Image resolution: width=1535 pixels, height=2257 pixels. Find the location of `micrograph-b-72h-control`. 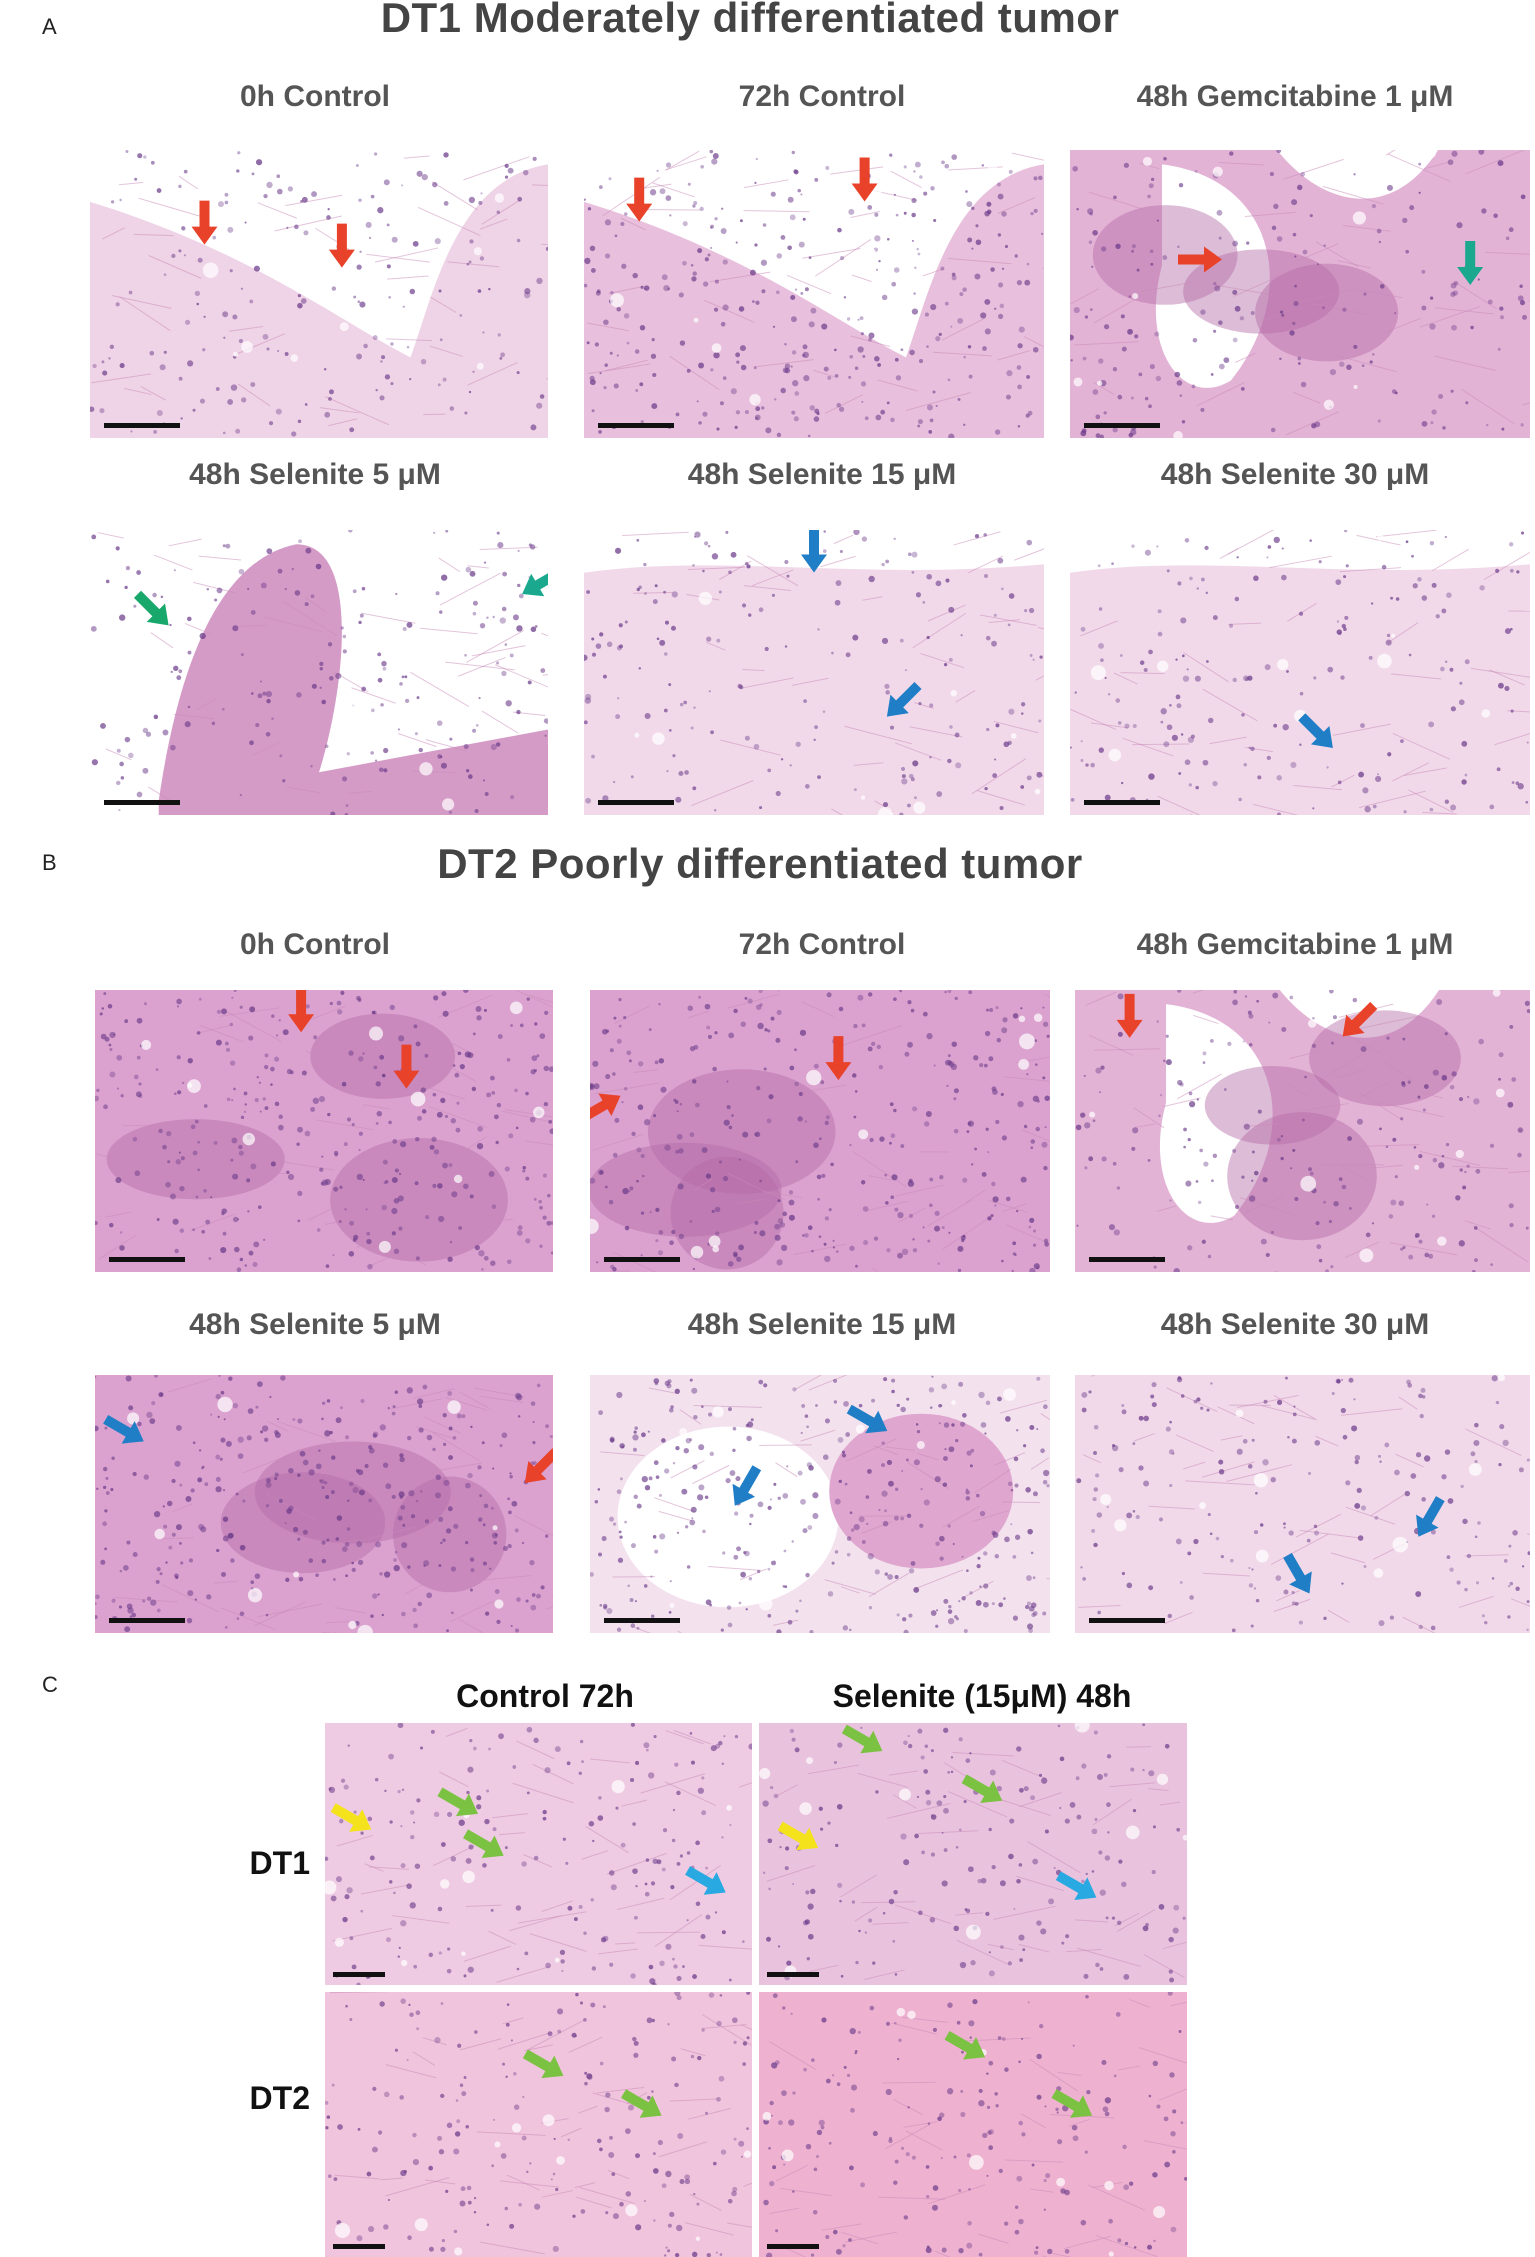

micrograph-b-72h-control is located at coordinates (820, 1131).